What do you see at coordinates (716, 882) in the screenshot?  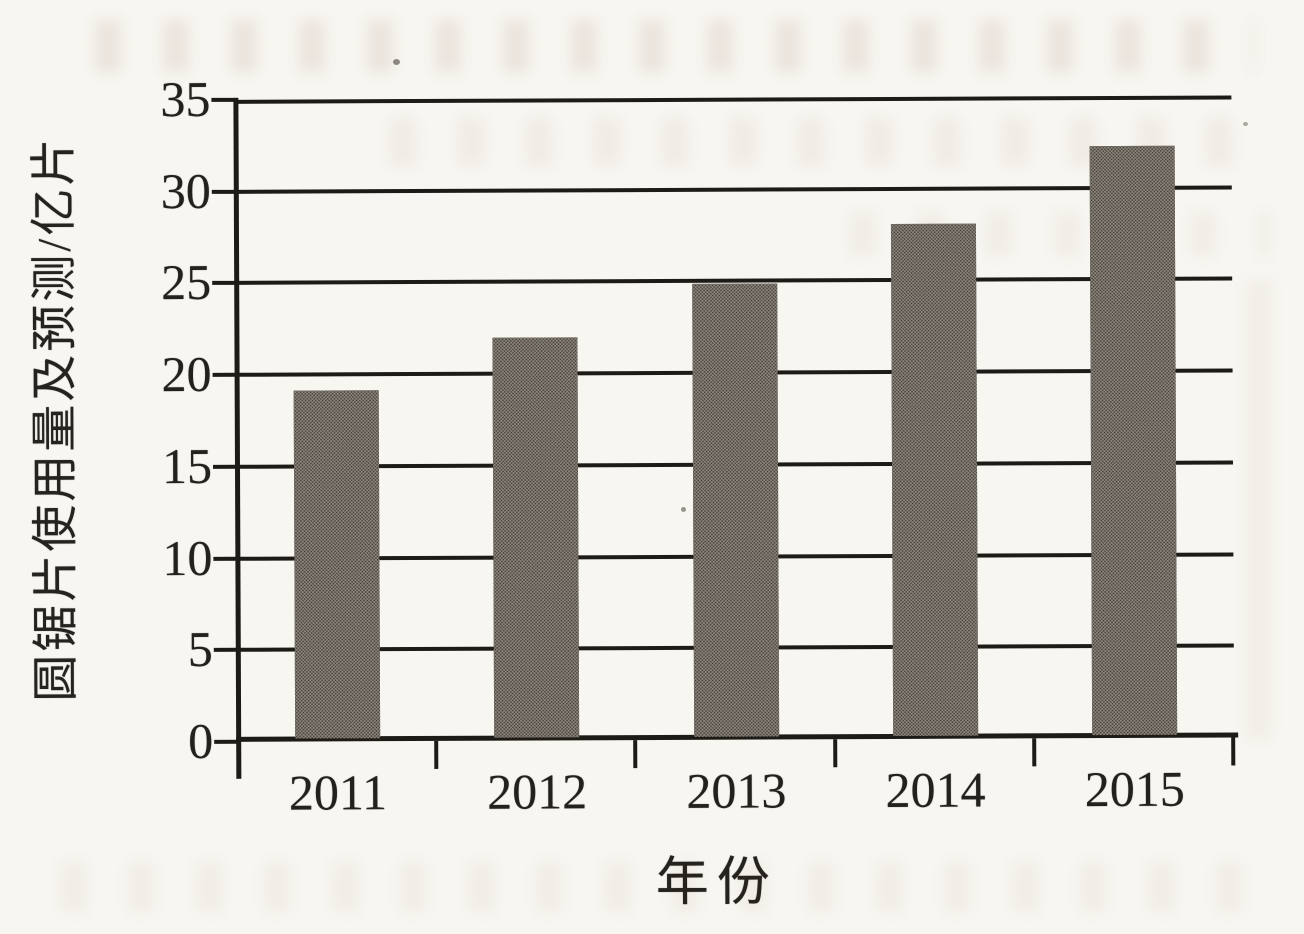 I see `x-axis-title: 年份` at bounding box center [716, 882].